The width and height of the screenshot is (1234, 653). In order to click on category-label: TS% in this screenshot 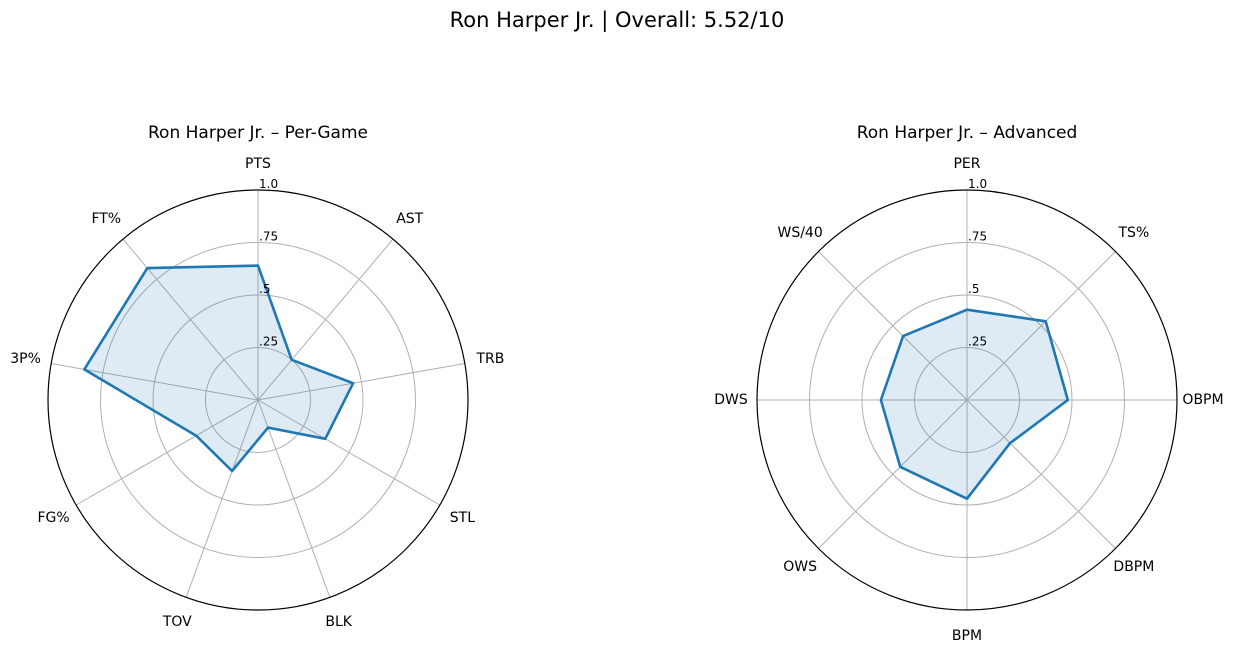, I will do `click(1134, 233)`.